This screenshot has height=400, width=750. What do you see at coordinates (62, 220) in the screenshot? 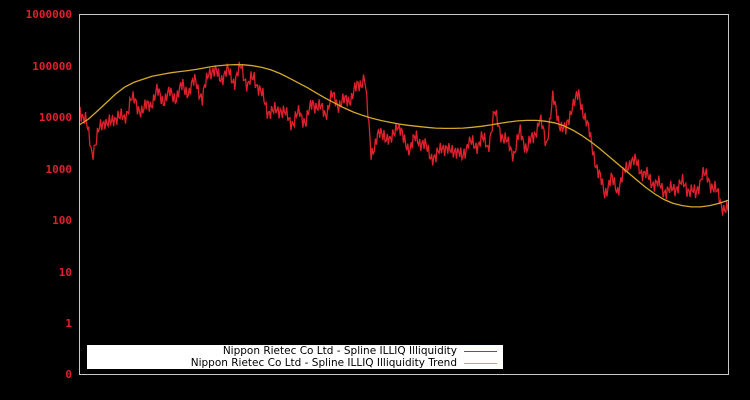
I see `y-tick-label: 100` at bounding box center [62, 220].